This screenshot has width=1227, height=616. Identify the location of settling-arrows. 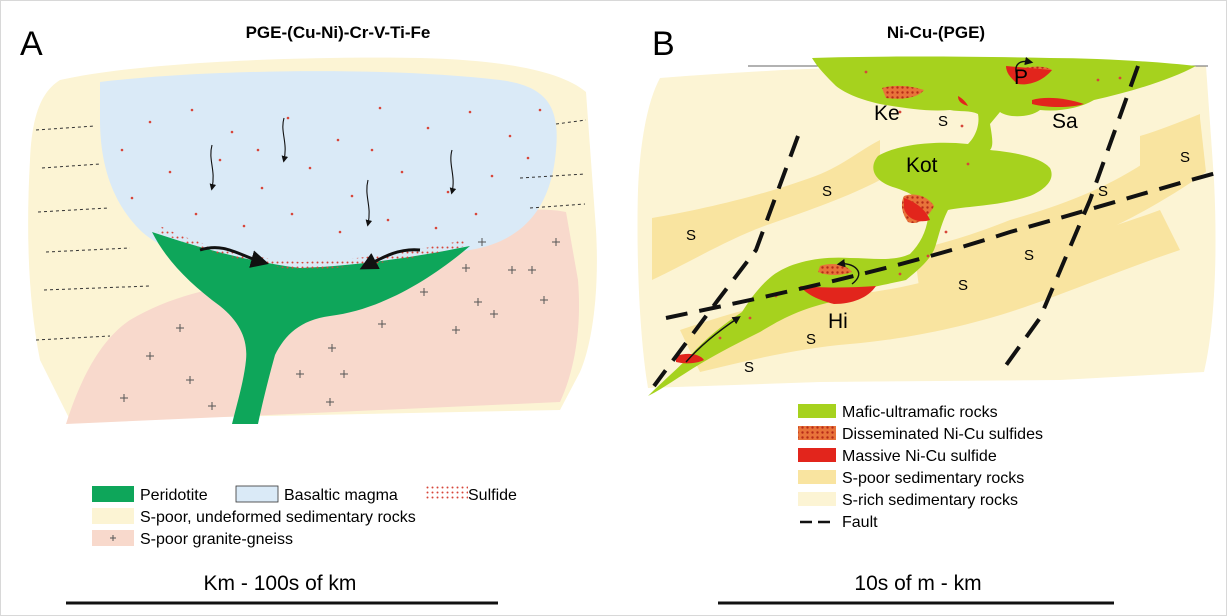
(333, 172).